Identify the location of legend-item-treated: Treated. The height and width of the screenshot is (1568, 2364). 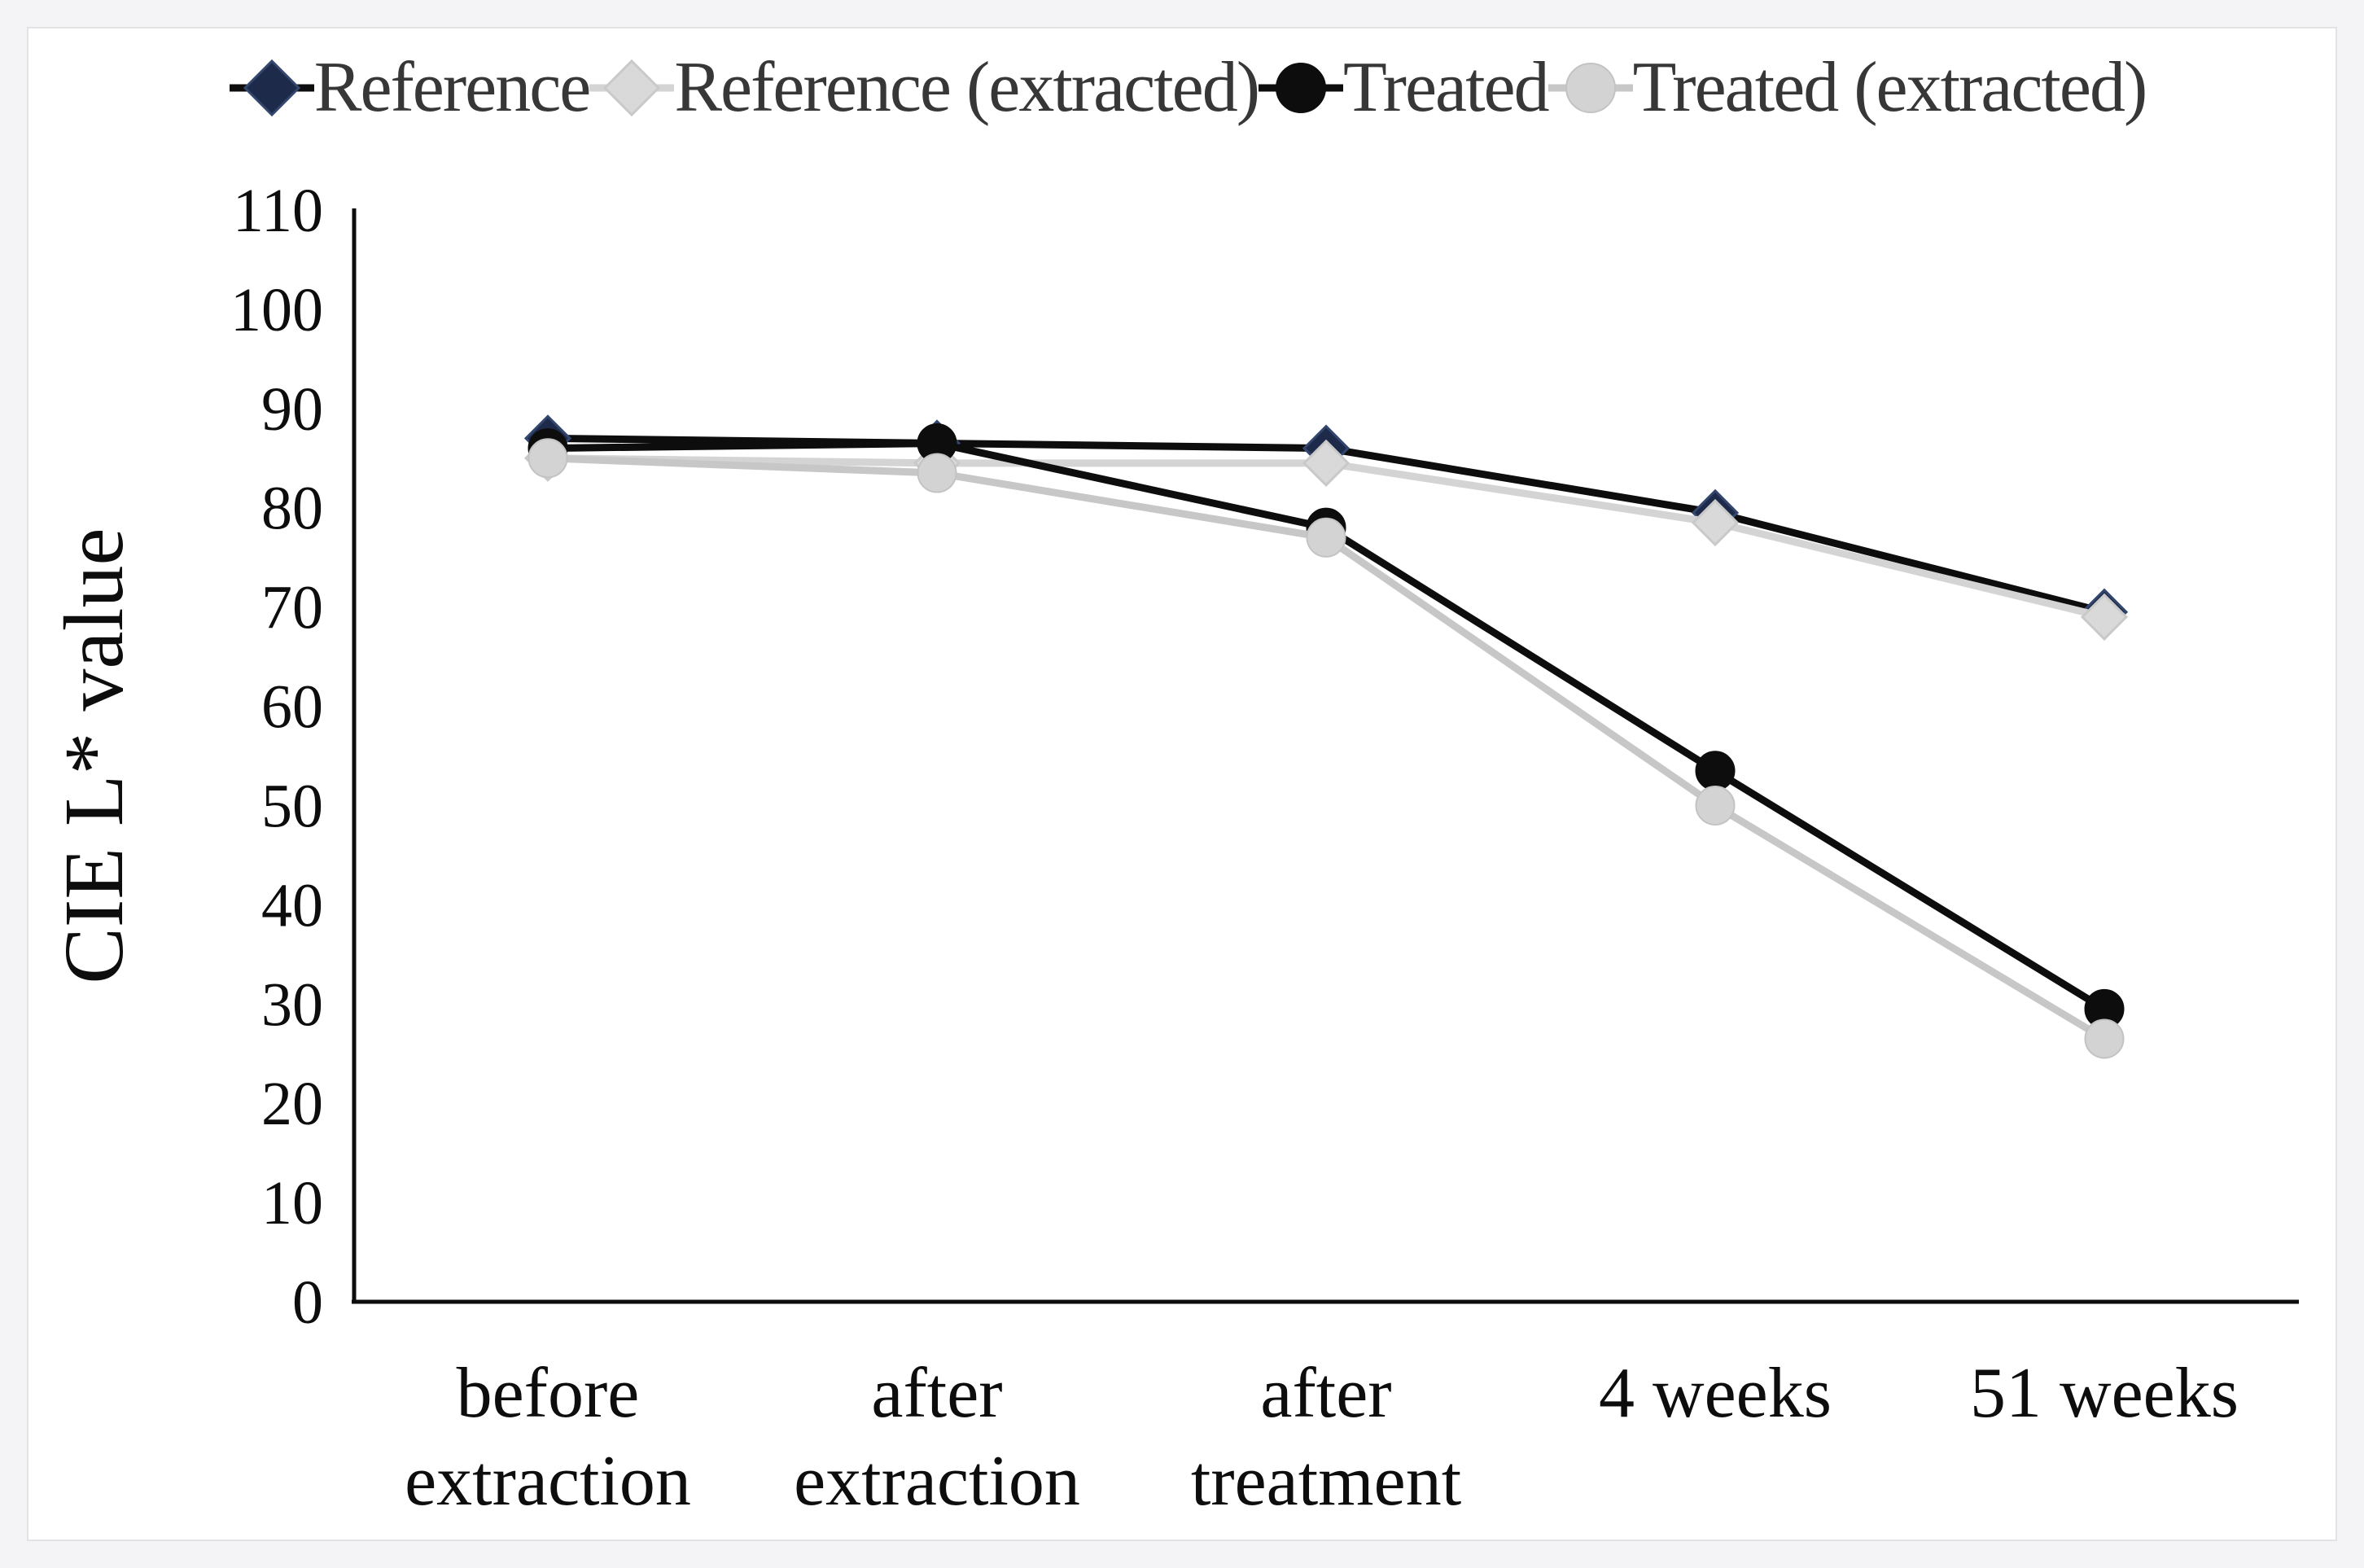
(1404, 87).